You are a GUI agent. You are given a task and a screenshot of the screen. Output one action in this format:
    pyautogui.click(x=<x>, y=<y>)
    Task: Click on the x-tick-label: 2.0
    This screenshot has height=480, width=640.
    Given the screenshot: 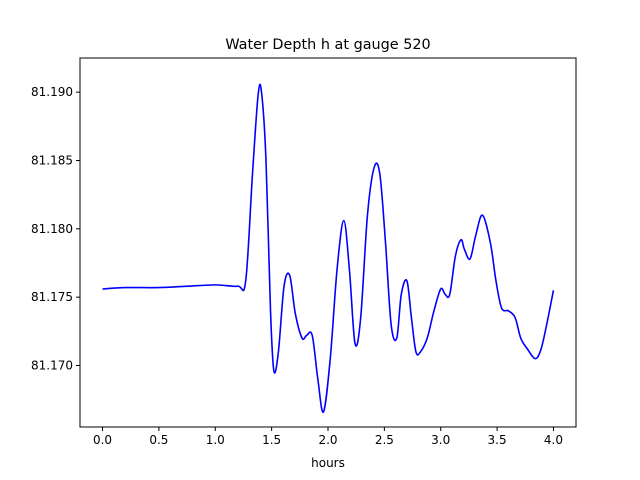 What is the action you would take?
    pyautogui.click(x=327, y=440)
    